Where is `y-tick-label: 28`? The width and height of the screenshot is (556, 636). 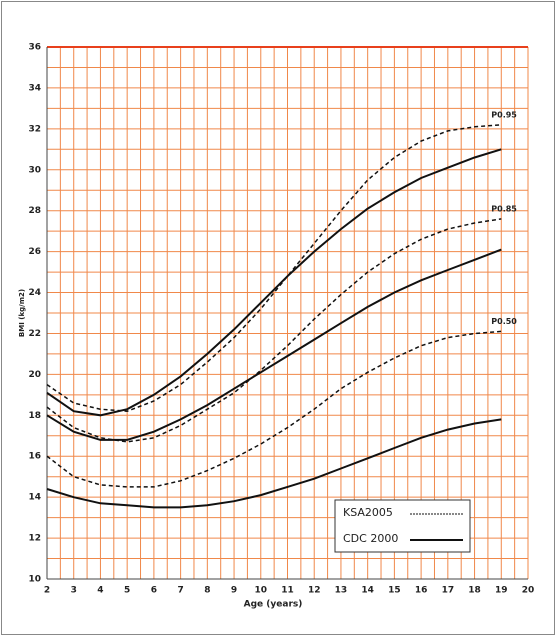 y-tick-label: 28 is located at coordinates (34, 211).